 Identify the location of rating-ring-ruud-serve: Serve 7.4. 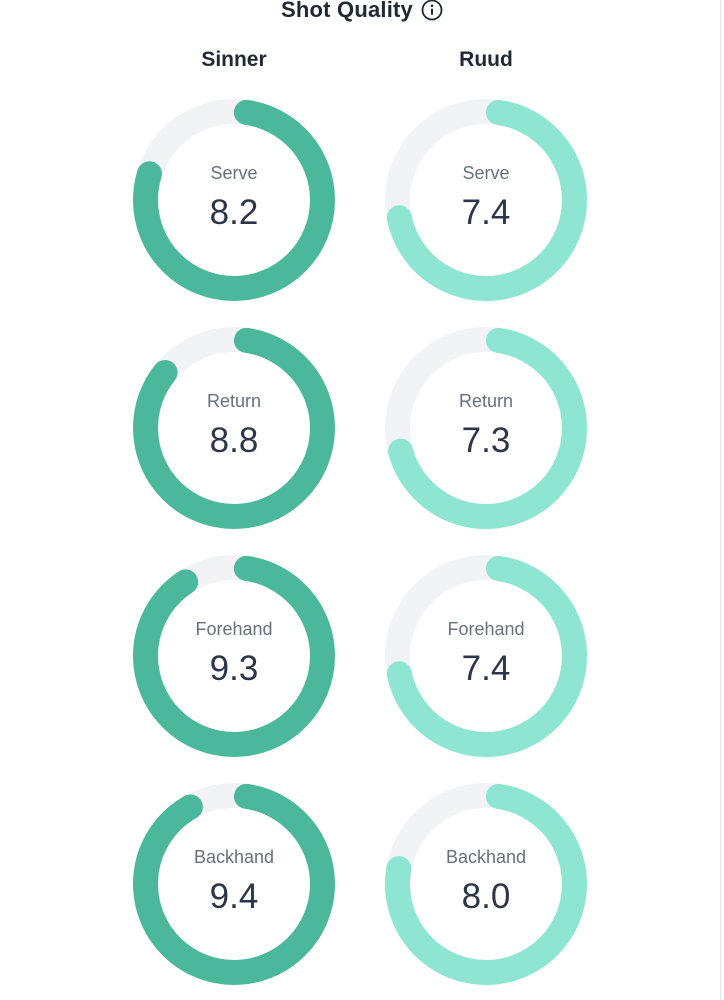
(486, 200).